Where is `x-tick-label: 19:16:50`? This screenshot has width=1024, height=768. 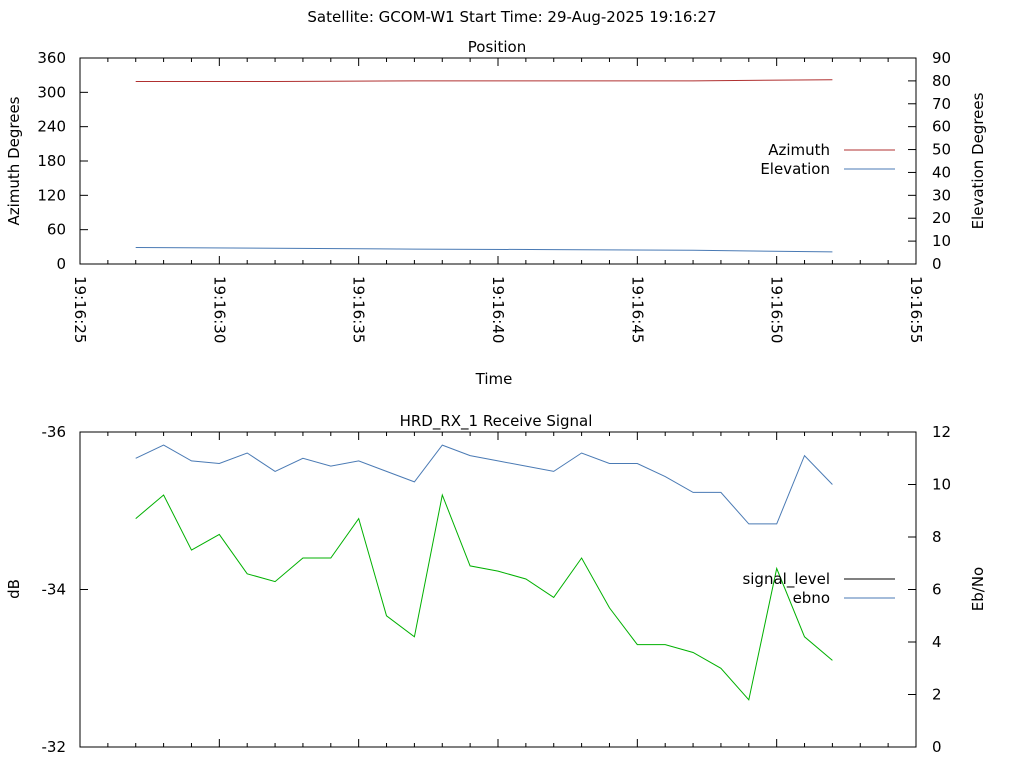 x-tick-label: 19:16:50 is located at coordinates (777, 309).